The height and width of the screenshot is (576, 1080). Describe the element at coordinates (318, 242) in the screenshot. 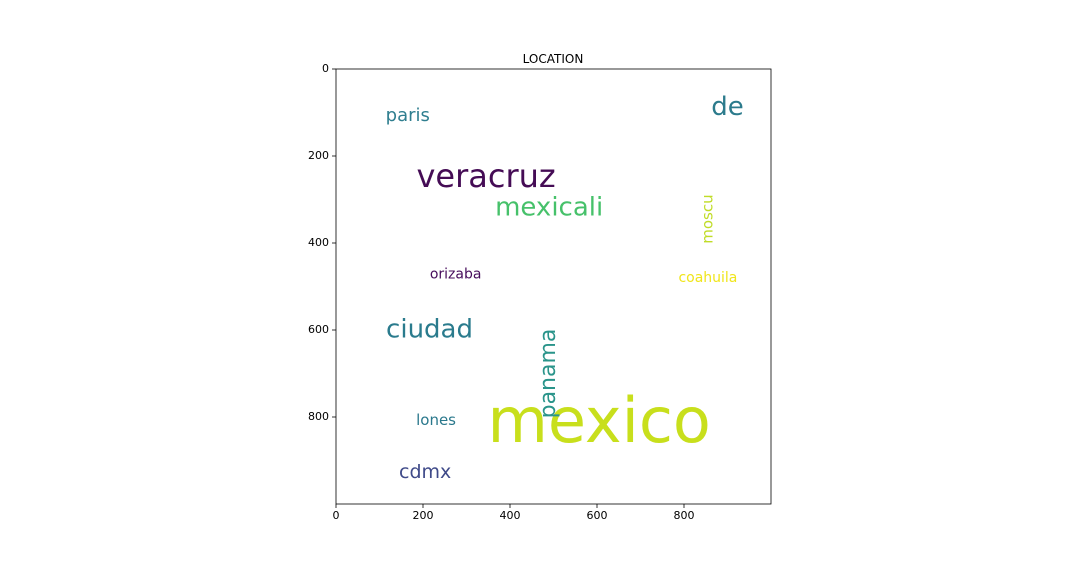

I see `y-tick-label: 400` at that location.